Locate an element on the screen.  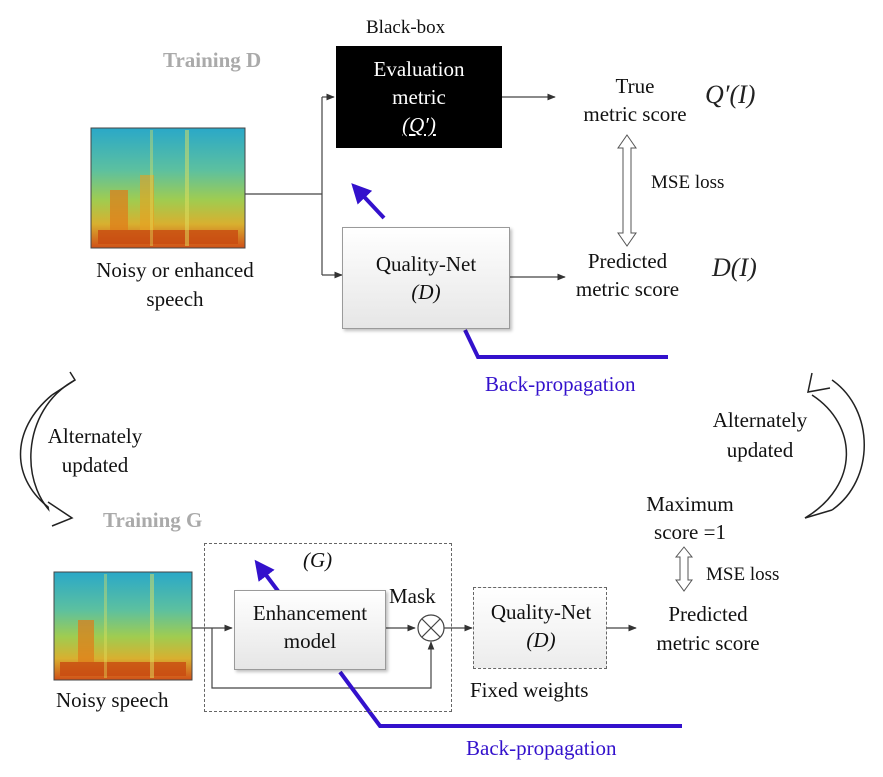
input-top-line2: speech is located at coordinates (175, 299).